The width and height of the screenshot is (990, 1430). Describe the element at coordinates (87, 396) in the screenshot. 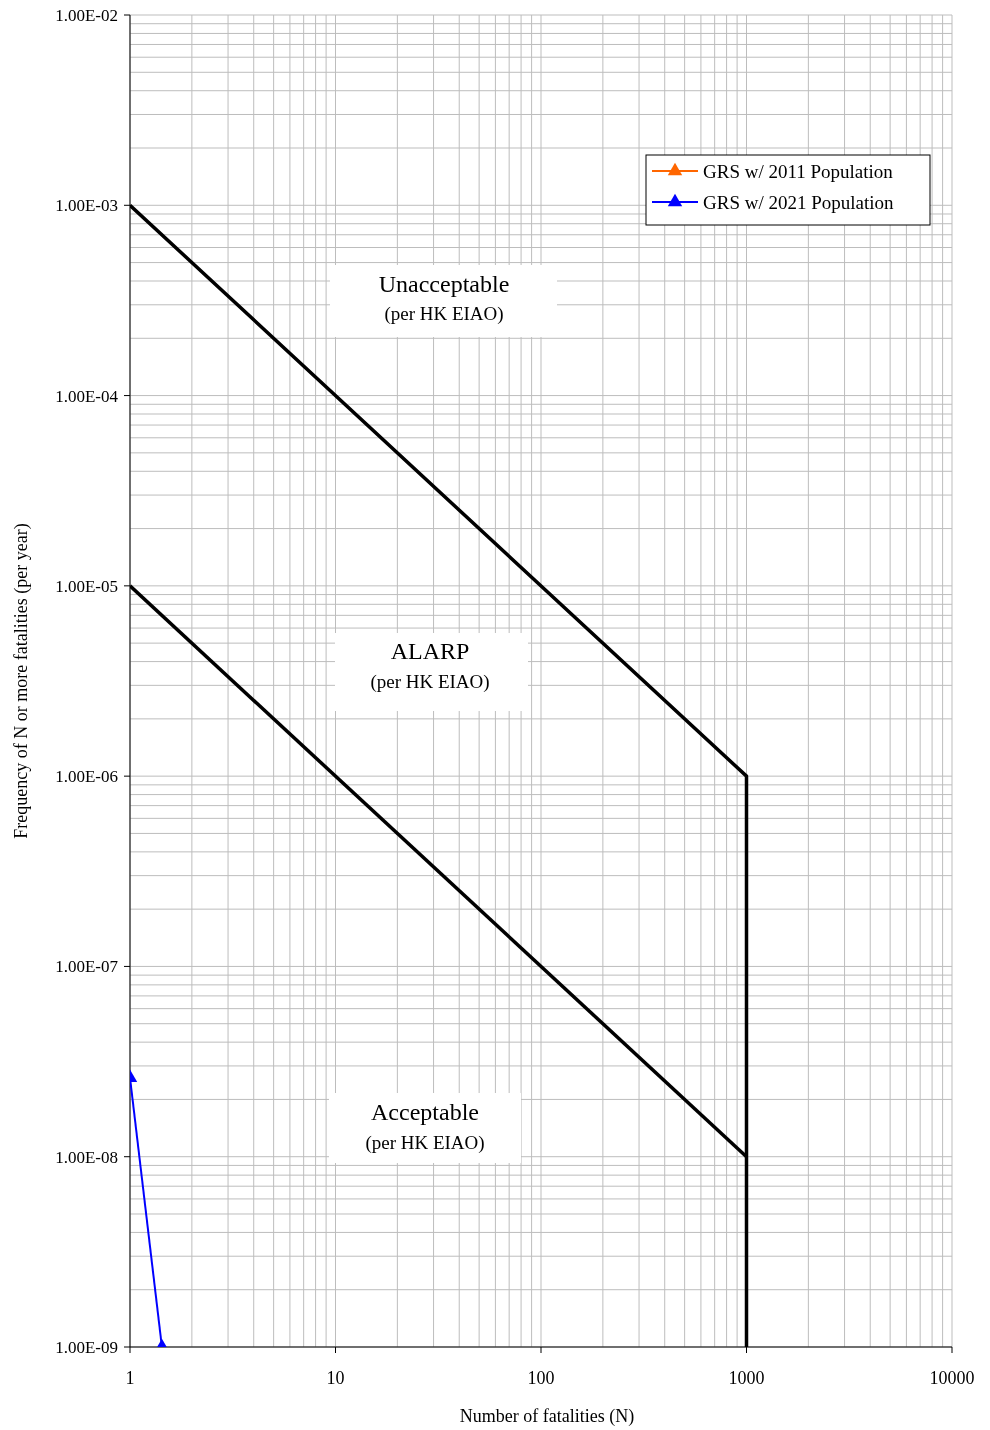

I see `y-tick-label: 1.00E-04` at that location.